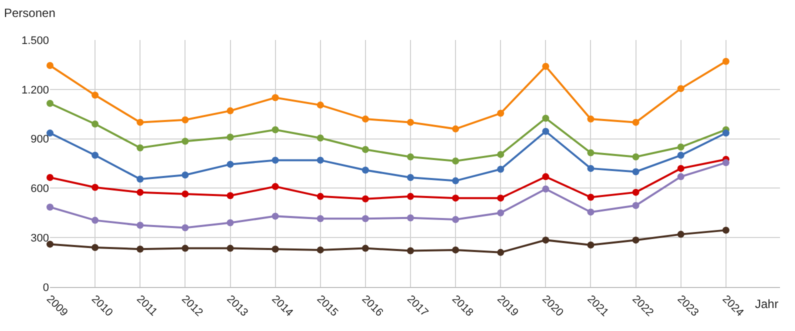  What do you see at coordinates (45, 288) in the screenshot?
I see `y-tick-label: 0` at bounding box center [45, 288].